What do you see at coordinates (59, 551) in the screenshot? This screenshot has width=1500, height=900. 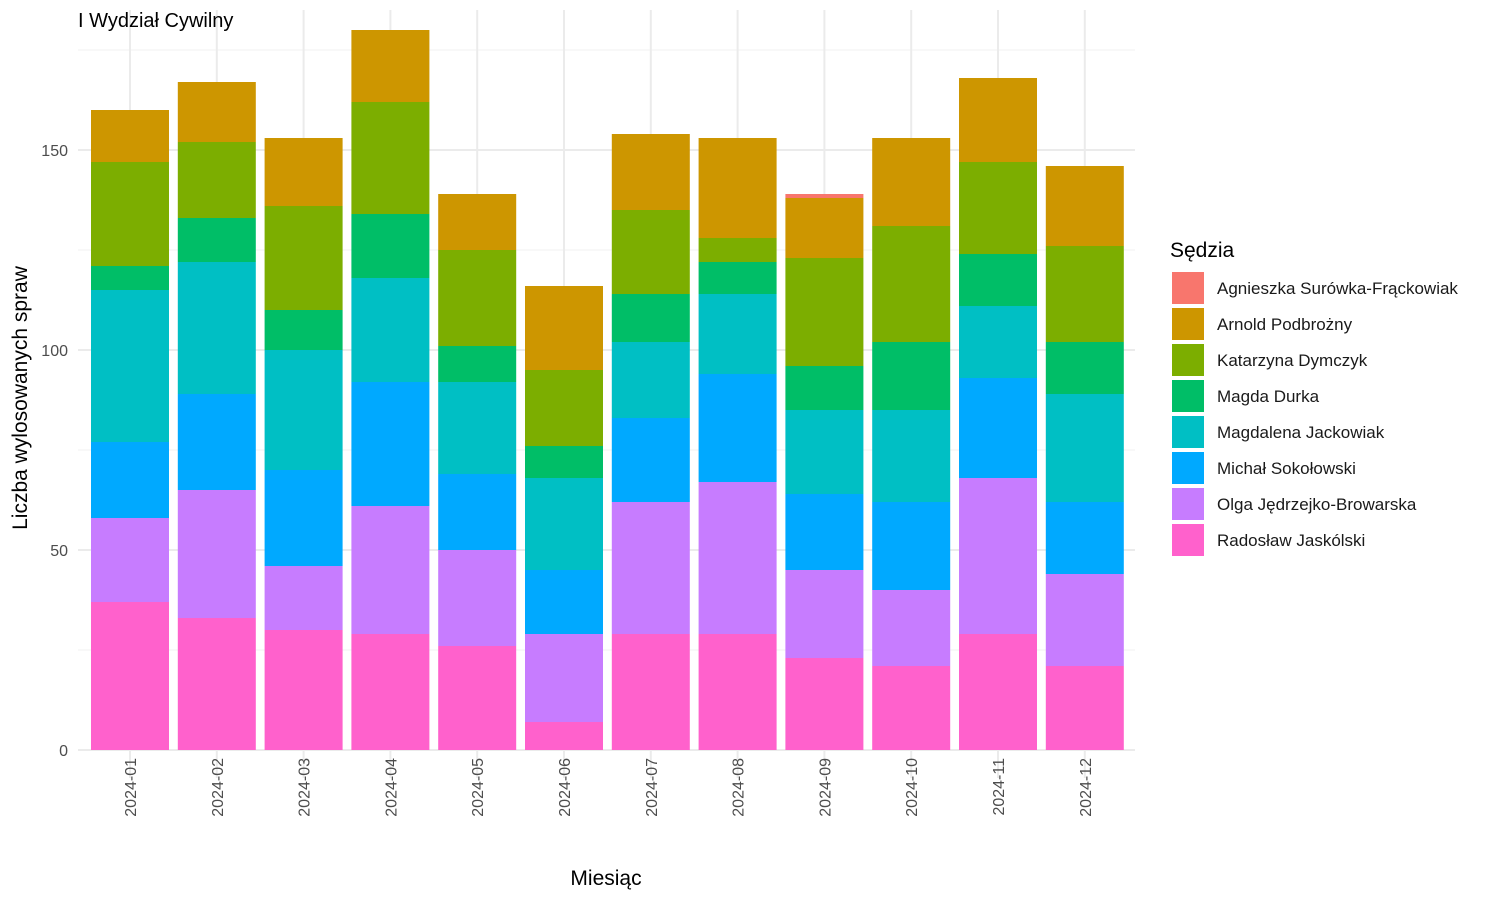 I see `y-tick-label: 50` at bounding box center [59, 551].